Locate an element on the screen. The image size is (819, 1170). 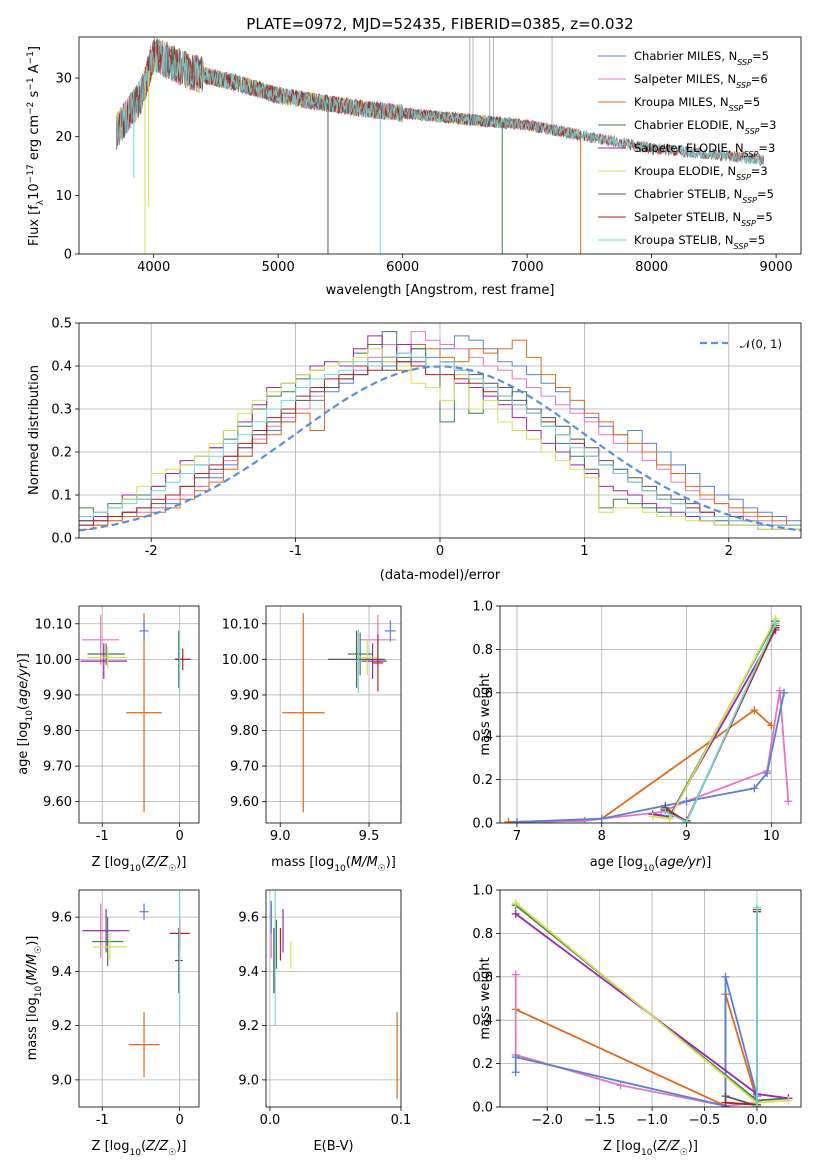
spectrum-xlabel: wavelength [Angstrom, rest frame] is located at coordinates (440, 290).